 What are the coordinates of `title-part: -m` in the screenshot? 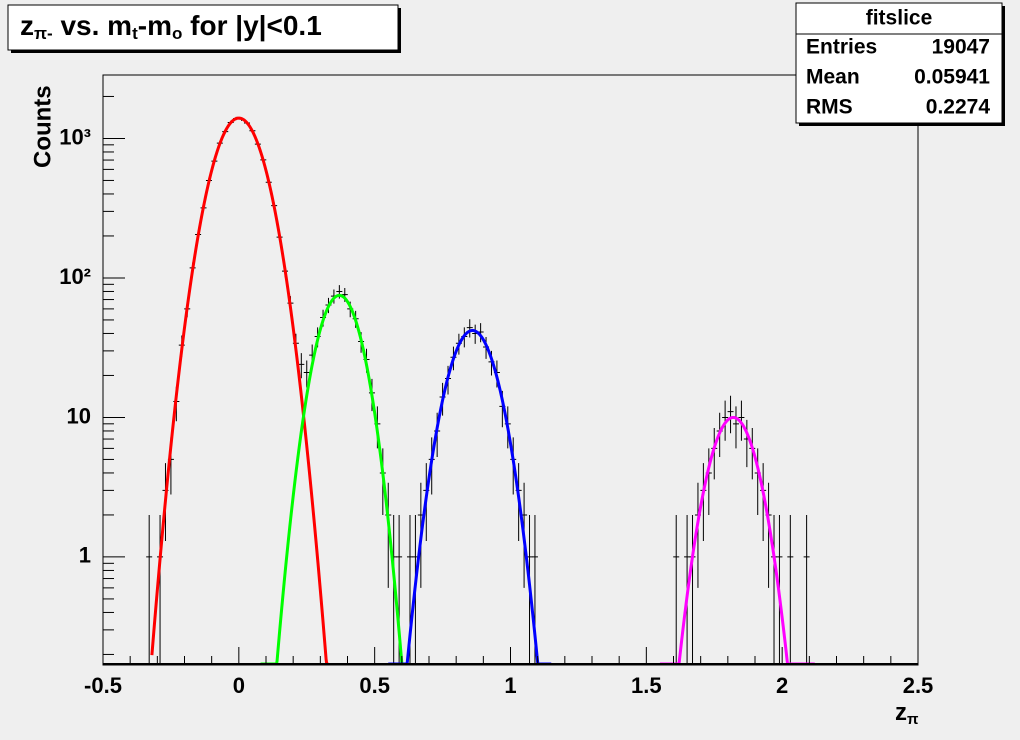 It's located at (155, 25).